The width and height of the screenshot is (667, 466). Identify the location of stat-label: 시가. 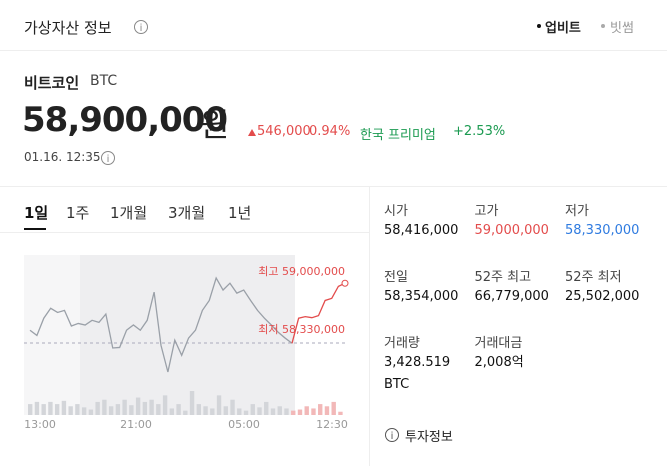
(396, 211).